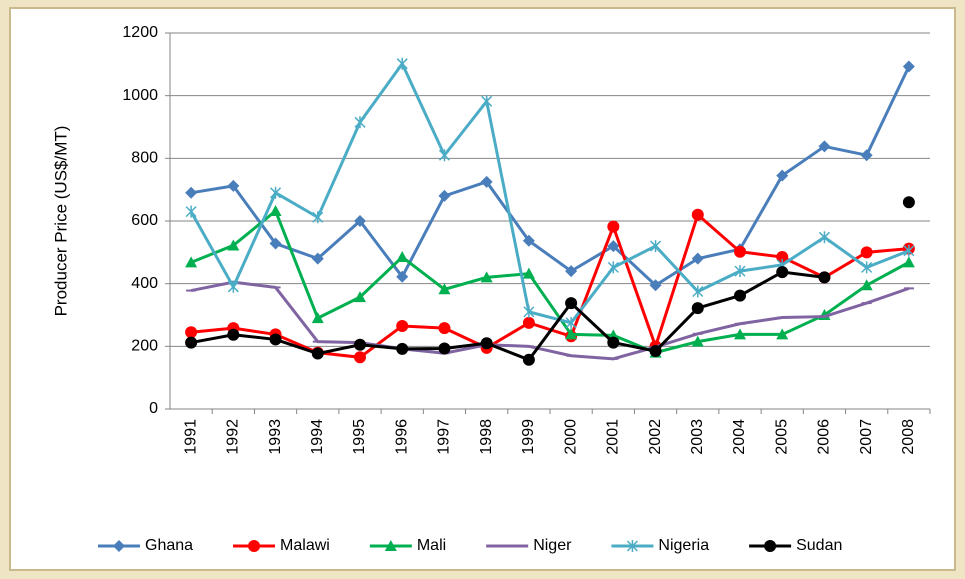 The height and width of the screenshot is (579, 965). I want to click on legend-label: Ghana, so click(169, 545).